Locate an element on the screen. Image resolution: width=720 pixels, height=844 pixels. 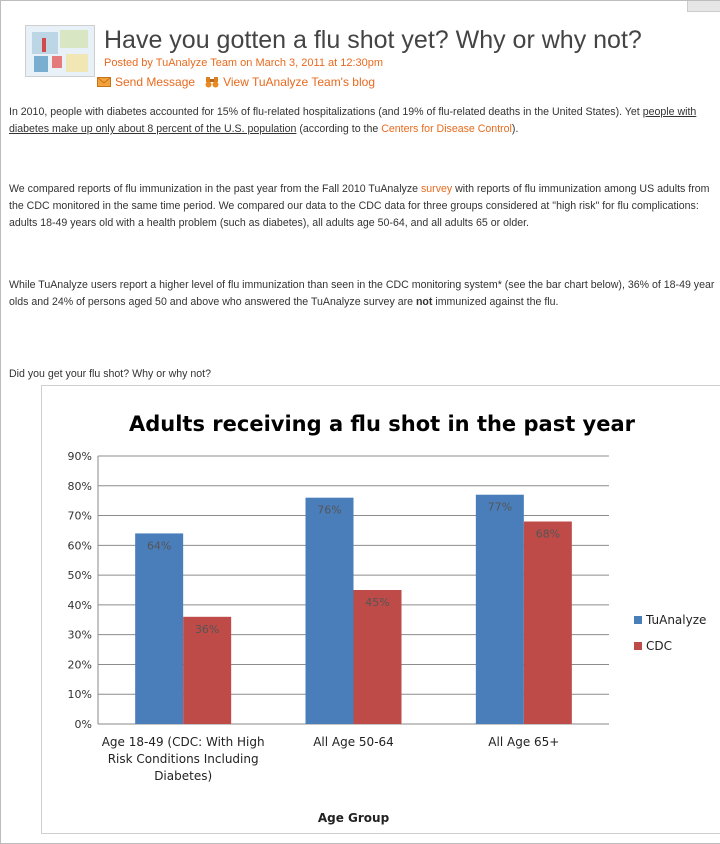
emphasis-text: not is located at coordinates (424, 302).